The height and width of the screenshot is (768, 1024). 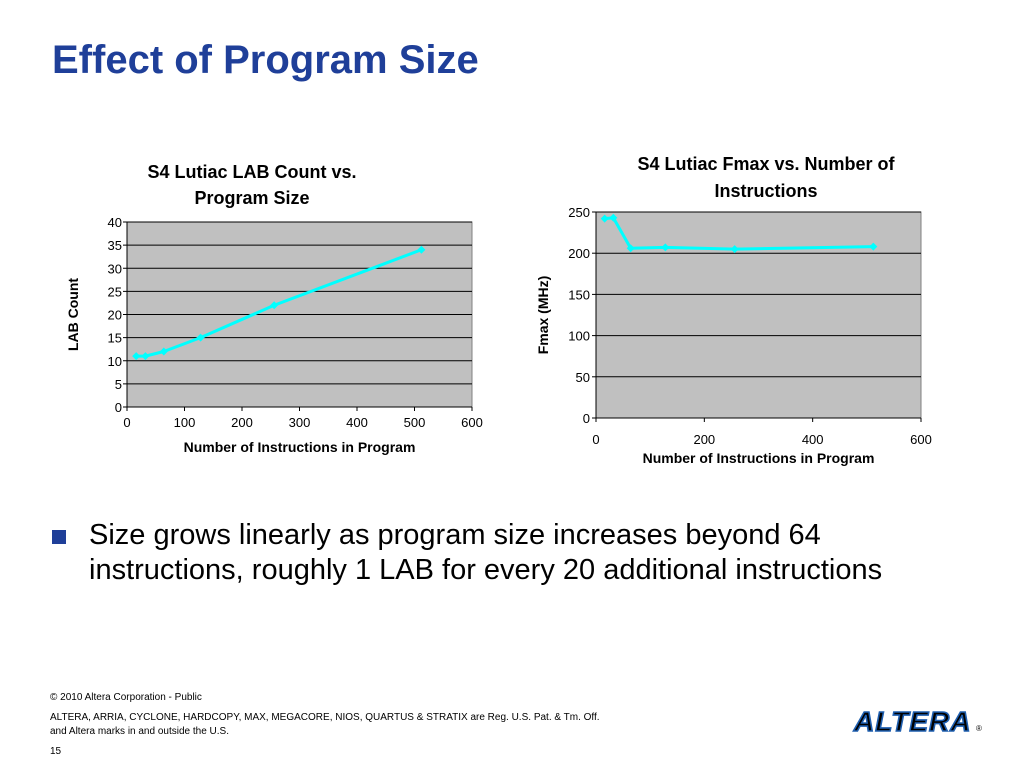 What do you see at coordinates (59, 537) in the screenshot?
I see `bullet-square-icon` at bounding box center [59, 537].